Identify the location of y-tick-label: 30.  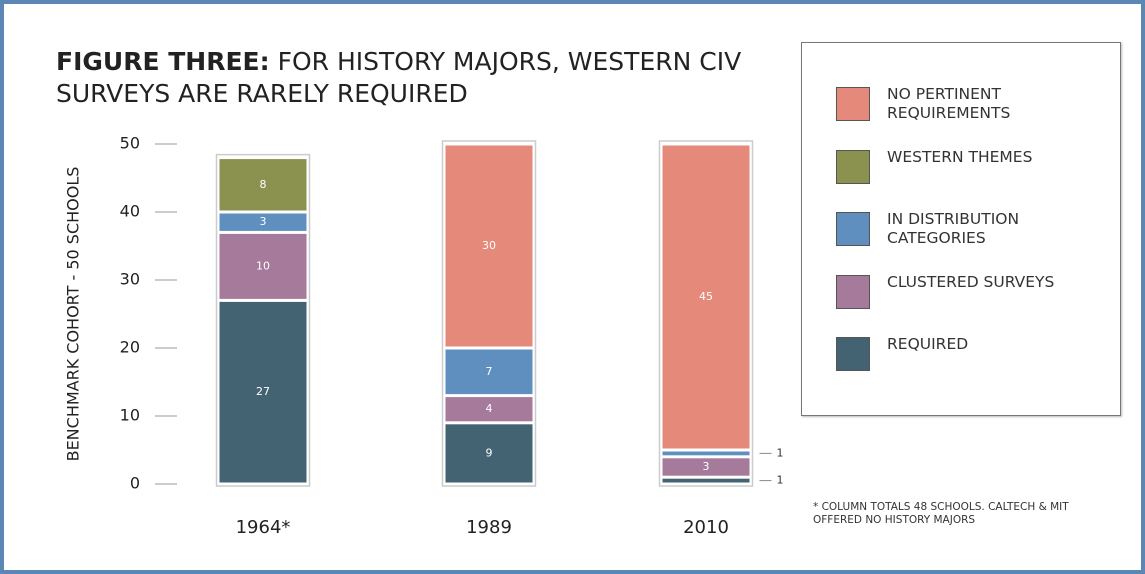
(130, 279).